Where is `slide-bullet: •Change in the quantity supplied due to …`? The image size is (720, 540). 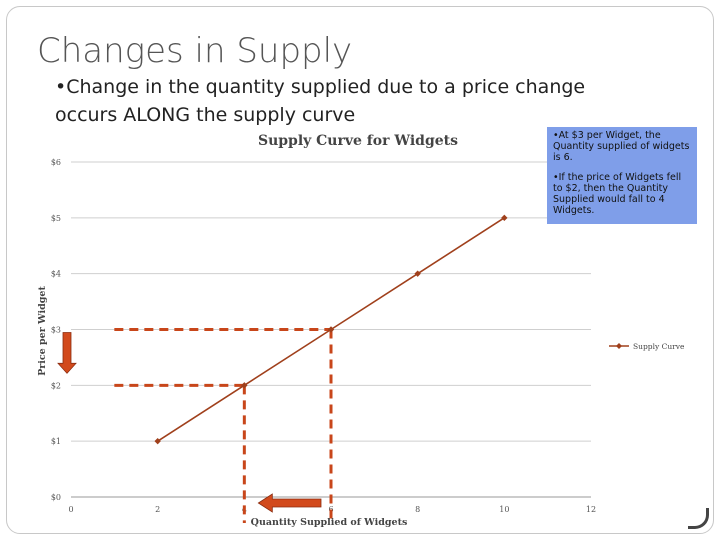 slide-bullet: •Change in the quantity supplied due to … is located at coordinates (320, 101).